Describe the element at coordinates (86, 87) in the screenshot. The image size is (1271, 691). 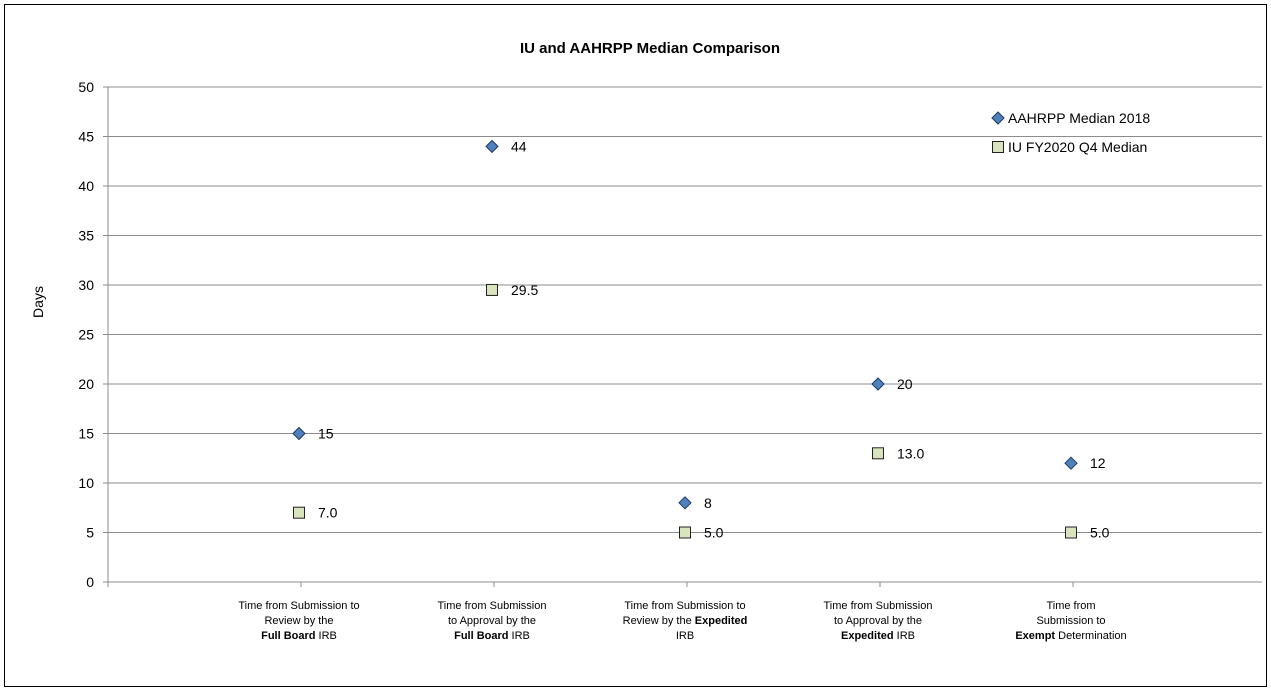
I see `y-tick-label: 50` at that location.